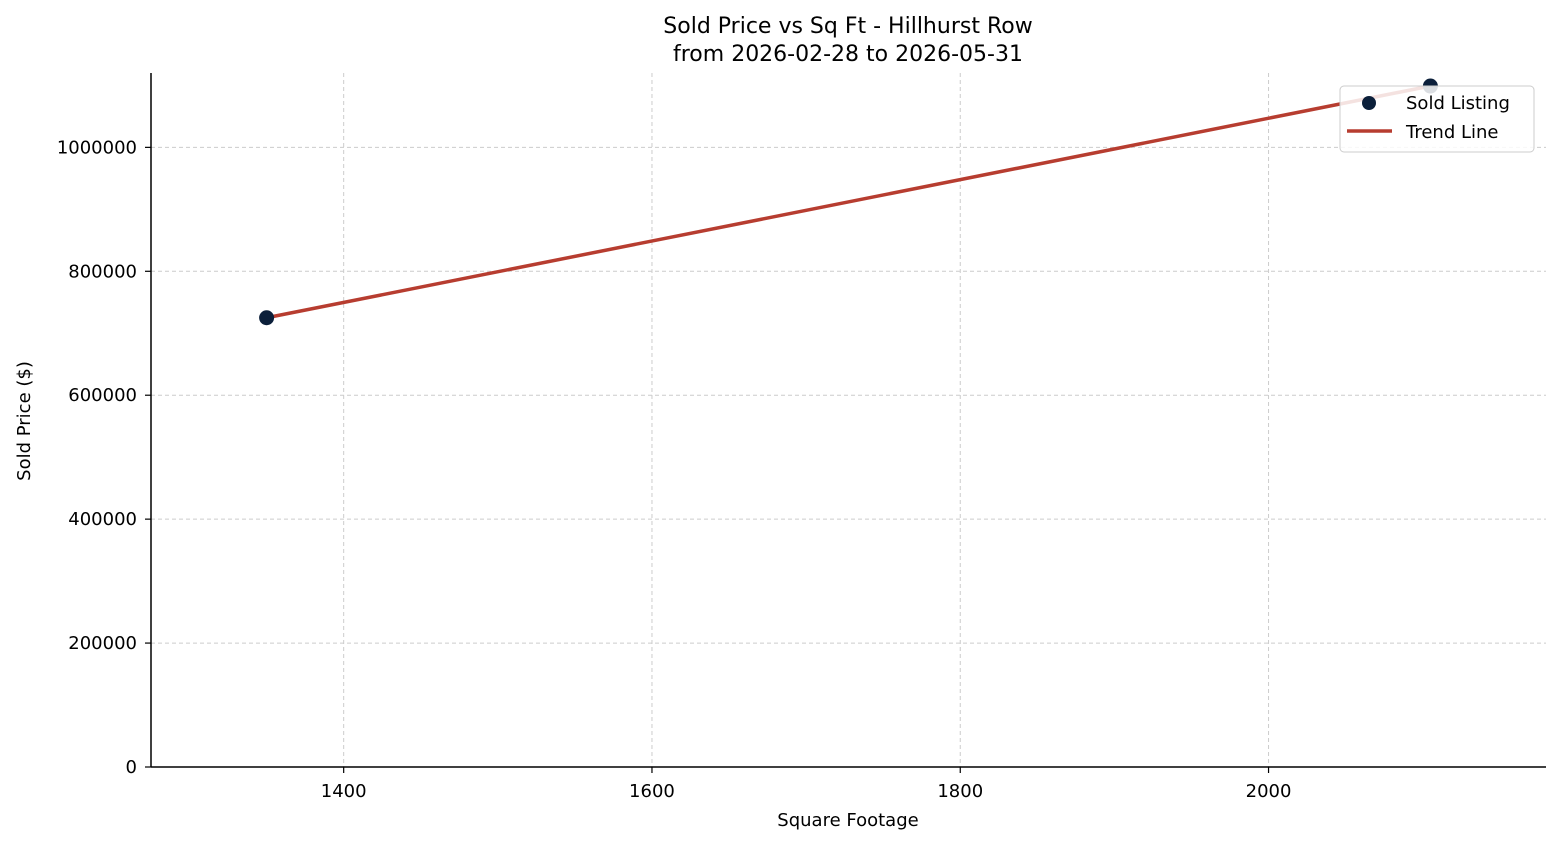 The image size is (1560, 845). Describe the element at coordinates (1369, 103) in the screenshot. I see `legend-marker-sold-listing` at that location.